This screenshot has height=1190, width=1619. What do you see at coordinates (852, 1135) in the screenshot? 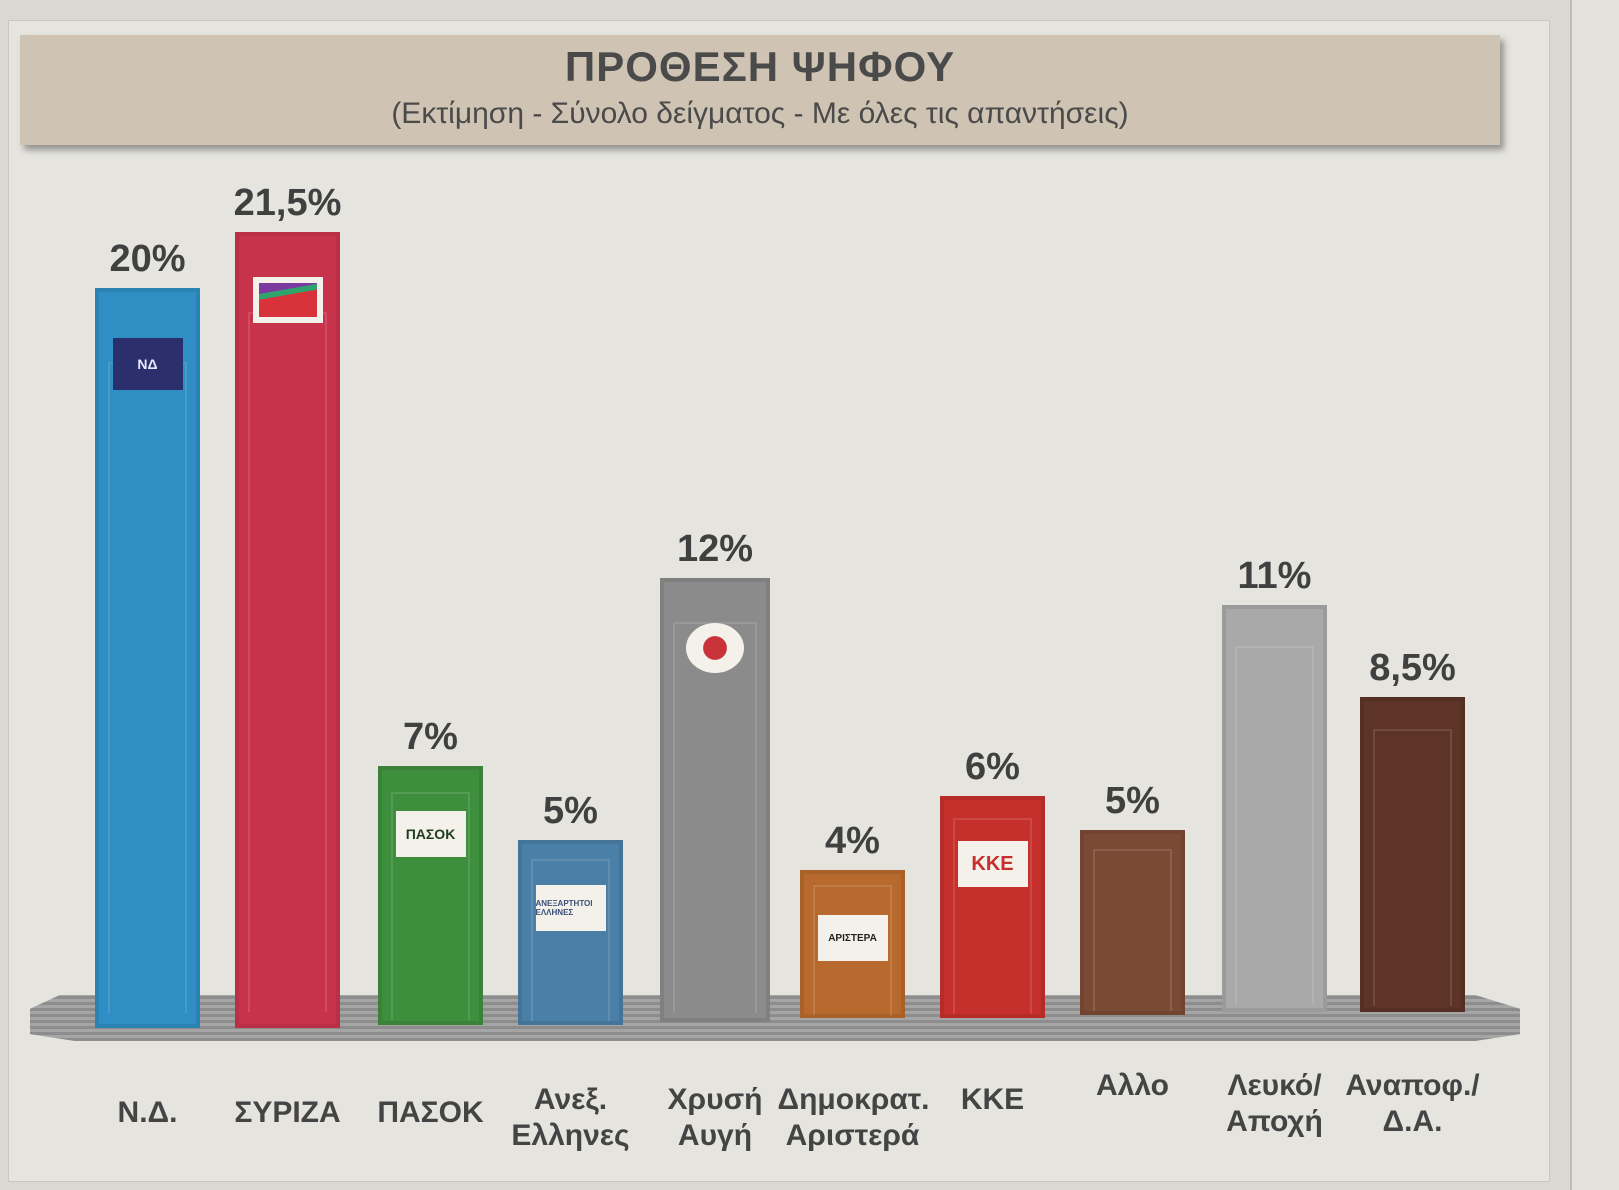
I see `category-label-line2: Αριστερά` at bounding box center [852, 1135].